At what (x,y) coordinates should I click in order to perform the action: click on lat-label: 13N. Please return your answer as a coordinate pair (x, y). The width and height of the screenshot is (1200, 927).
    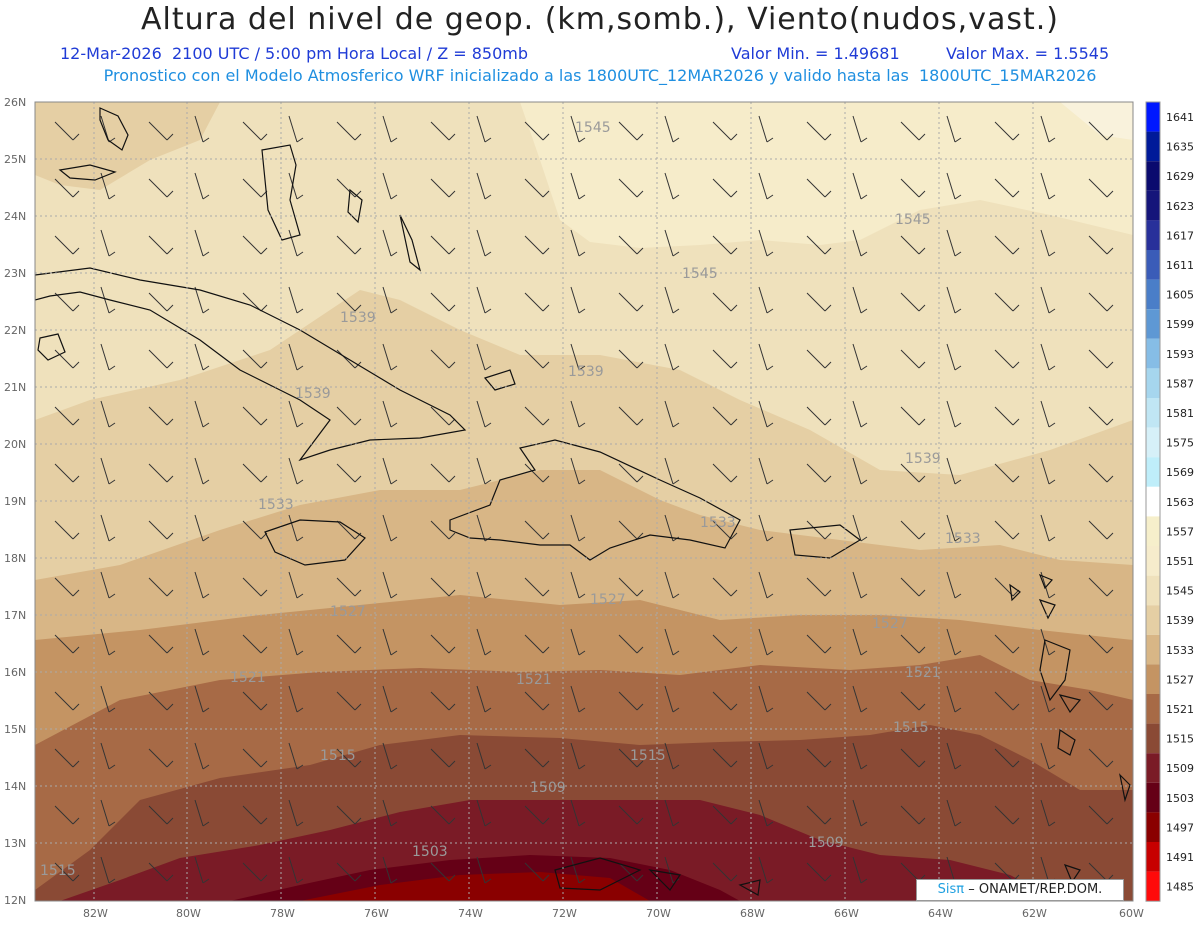
    Looking at the image, I should click on (15, 843).